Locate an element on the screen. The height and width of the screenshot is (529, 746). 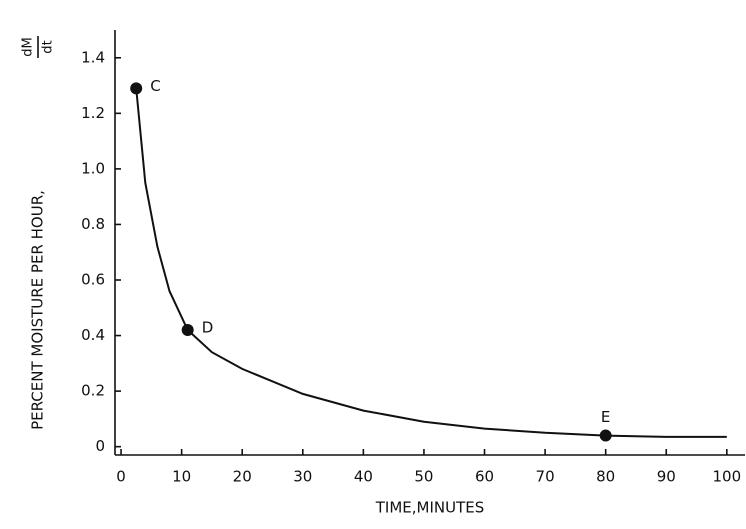
y-tick-label: 1.4 is located at coordinates (93, 57).